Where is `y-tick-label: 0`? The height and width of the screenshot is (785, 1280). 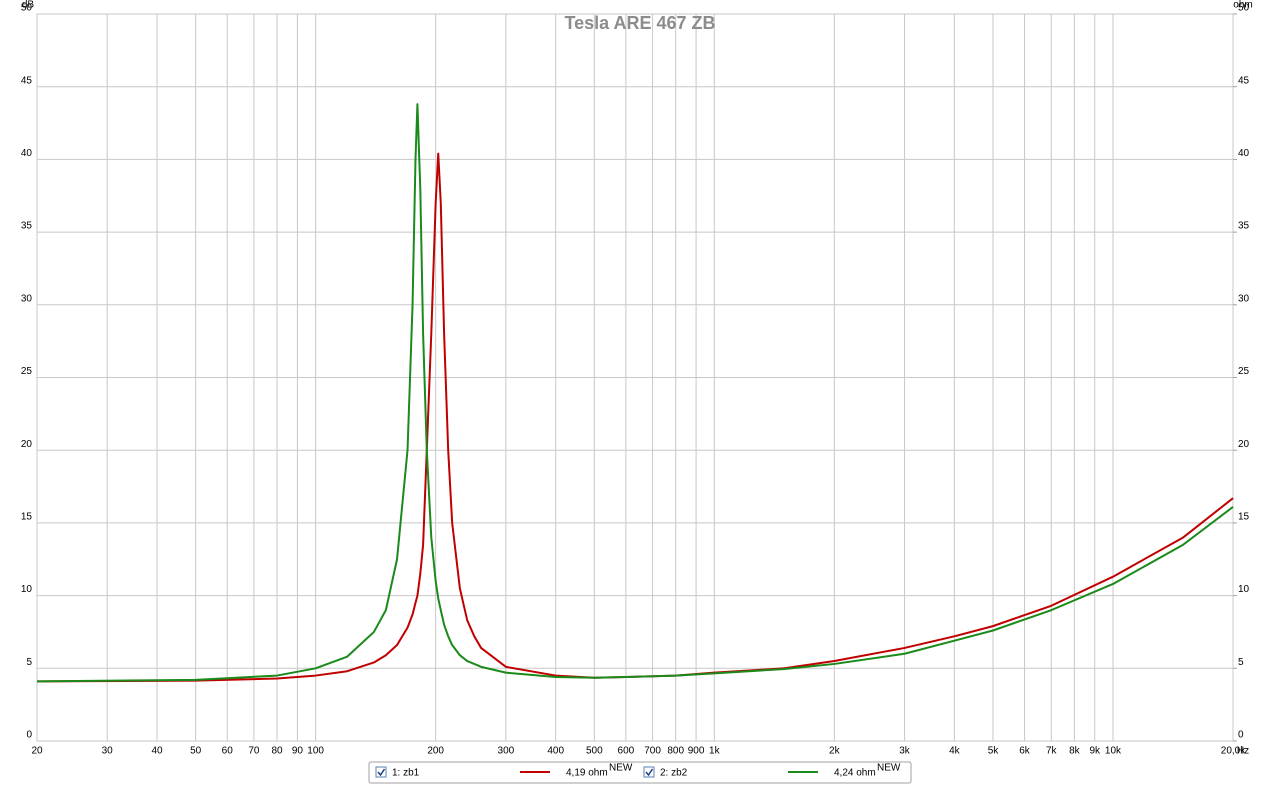 y-tick-label: 0 is located at coordinates (29, 735).